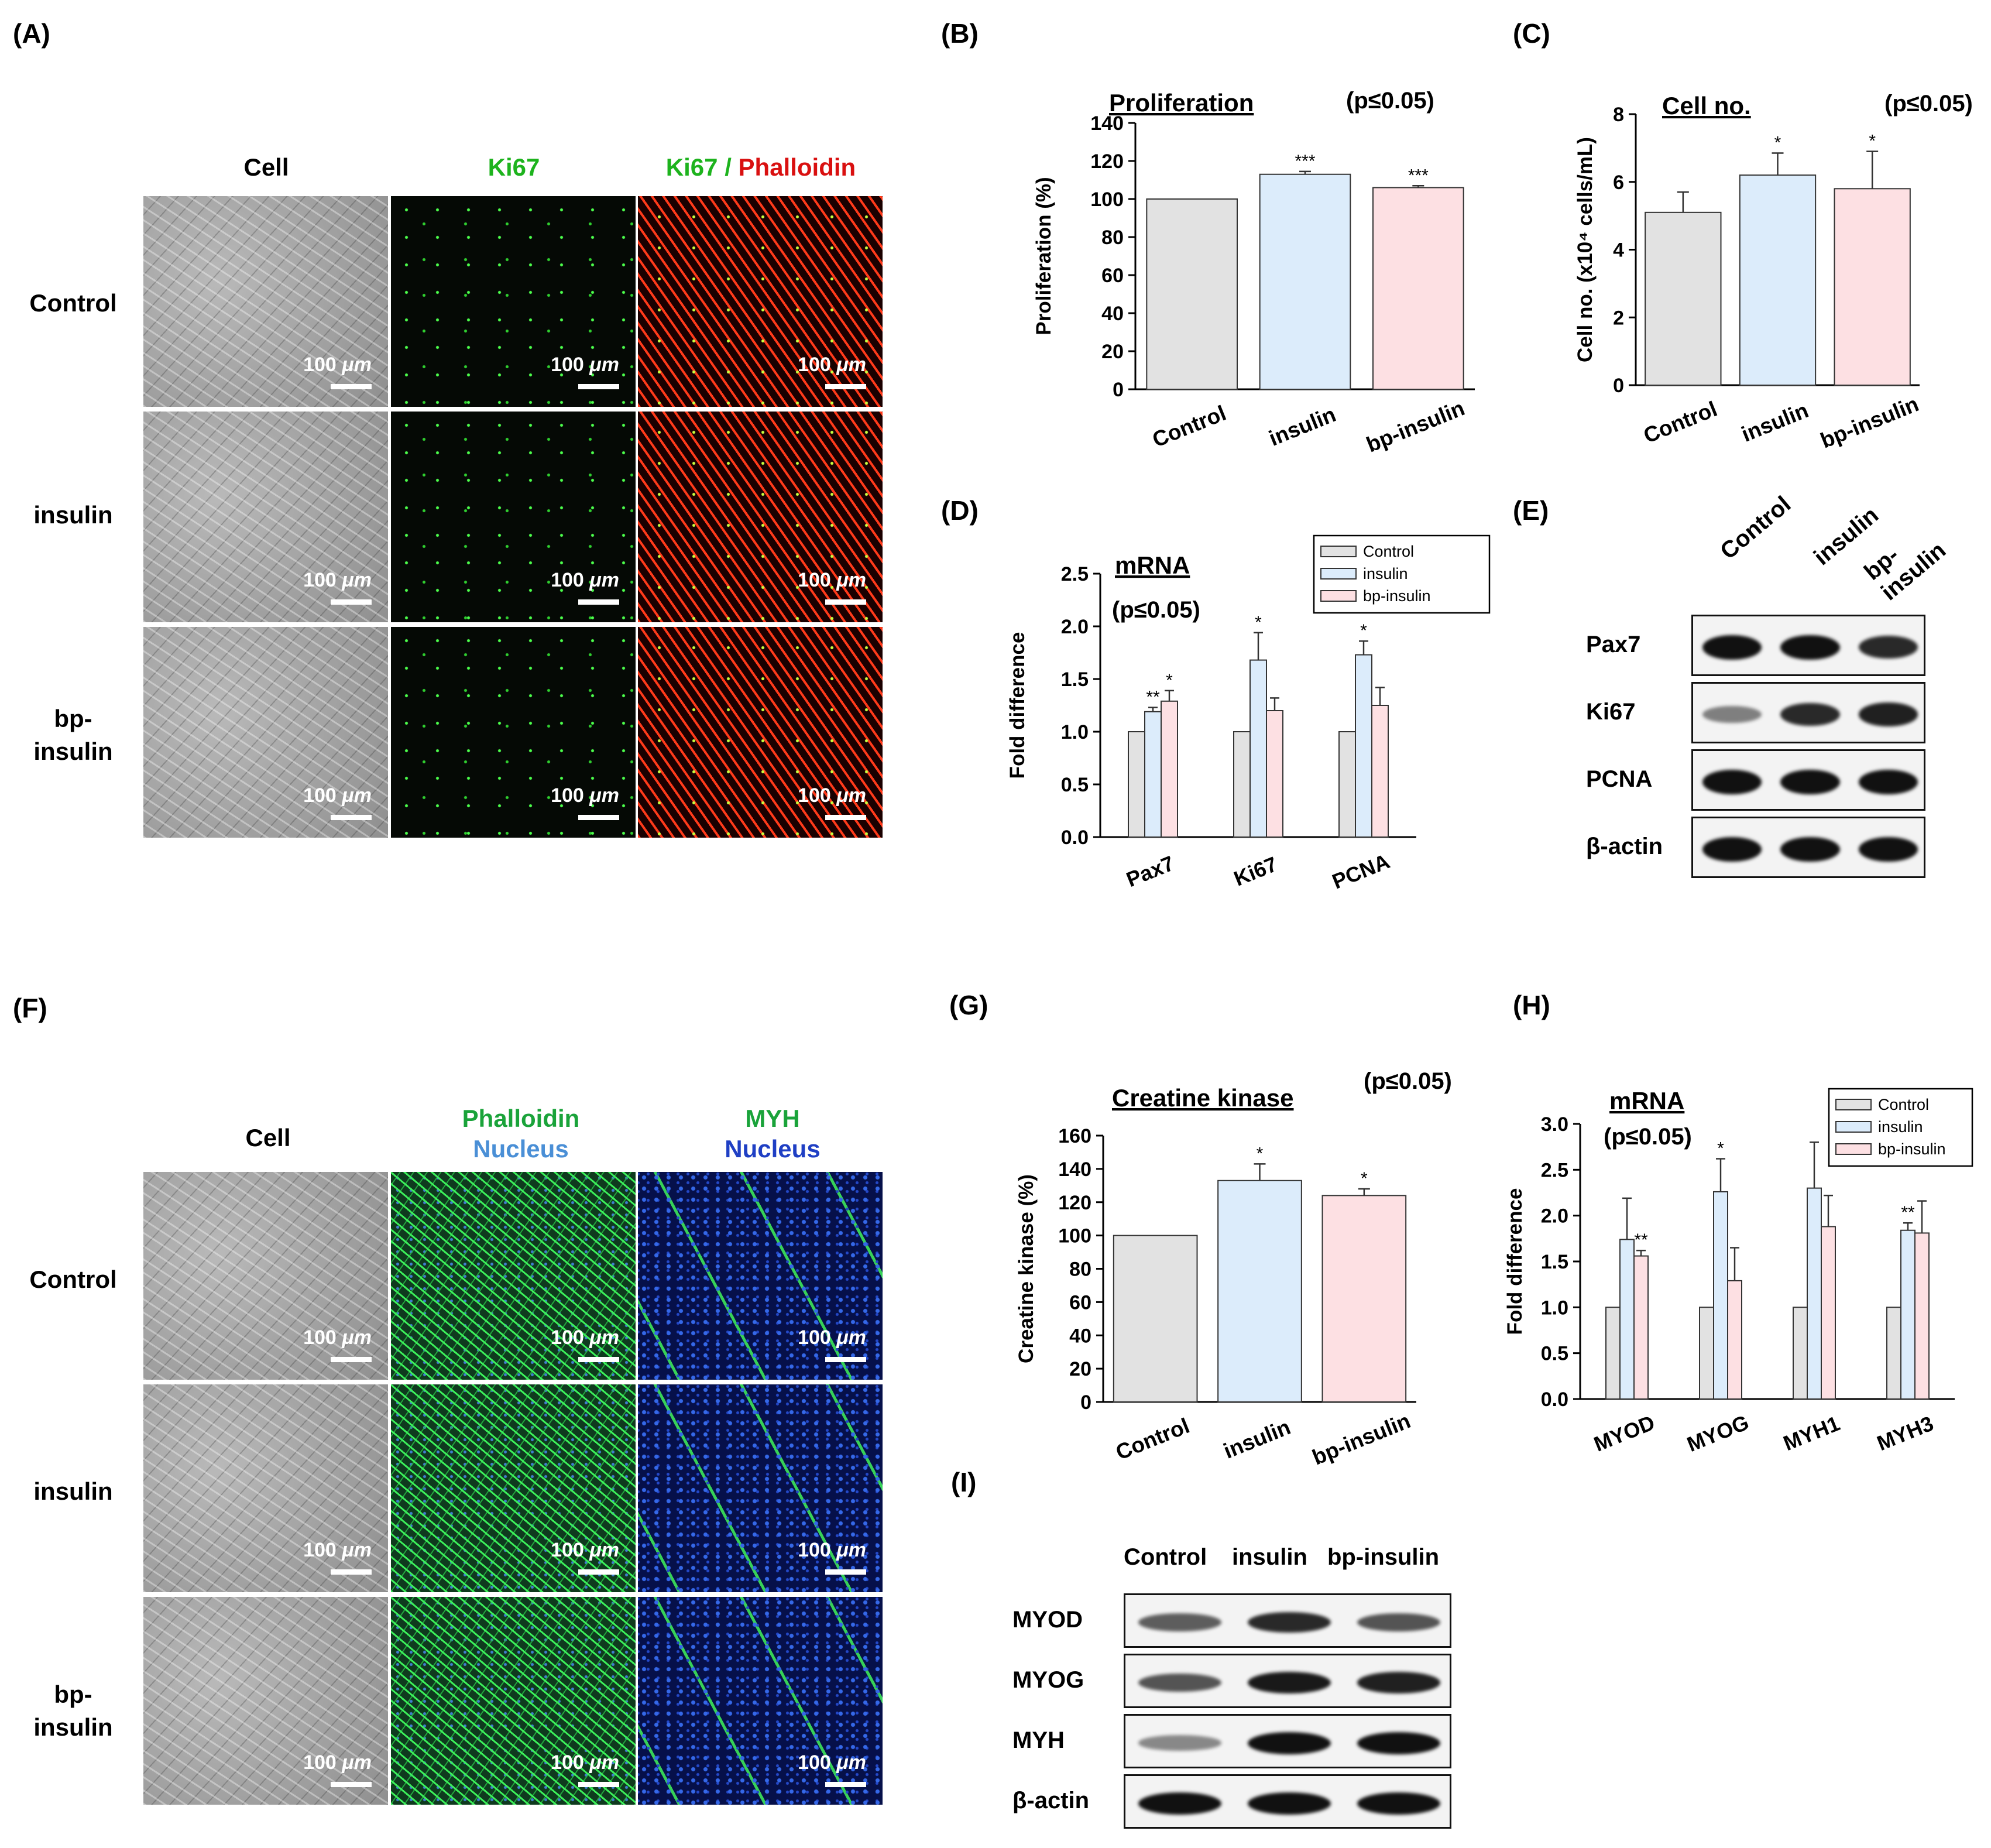  Describe the element at coordinates (31, 33) in the screenshot. I see `panel-label-a: (A)` at that location.